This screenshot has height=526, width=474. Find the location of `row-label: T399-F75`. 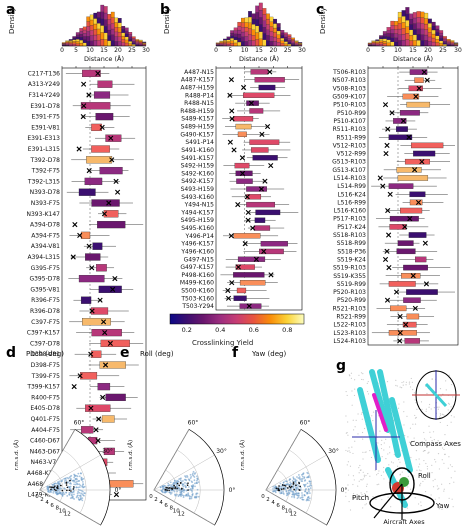

row-label: T399-F75 is located at coordinates (46, 376).